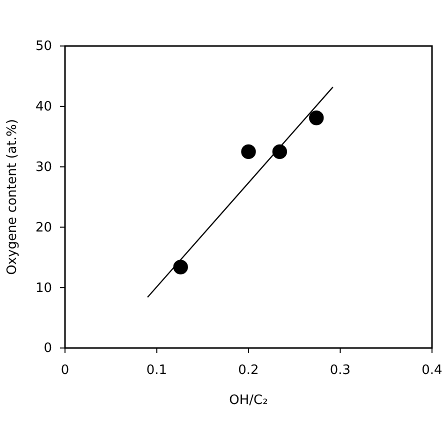  Describe the element at coordinates (43, 288) in the screenshot. I see `y-tick-label: 10` at that location.